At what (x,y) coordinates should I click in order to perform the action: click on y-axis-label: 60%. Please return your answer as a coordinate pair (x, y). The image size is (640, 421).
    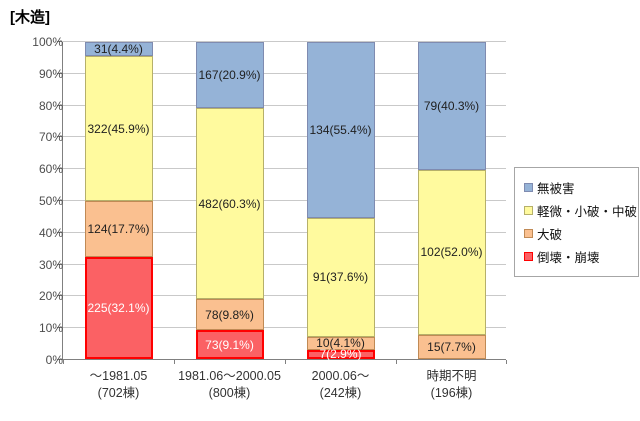
    Looking at the image, I should click on (50, 169).